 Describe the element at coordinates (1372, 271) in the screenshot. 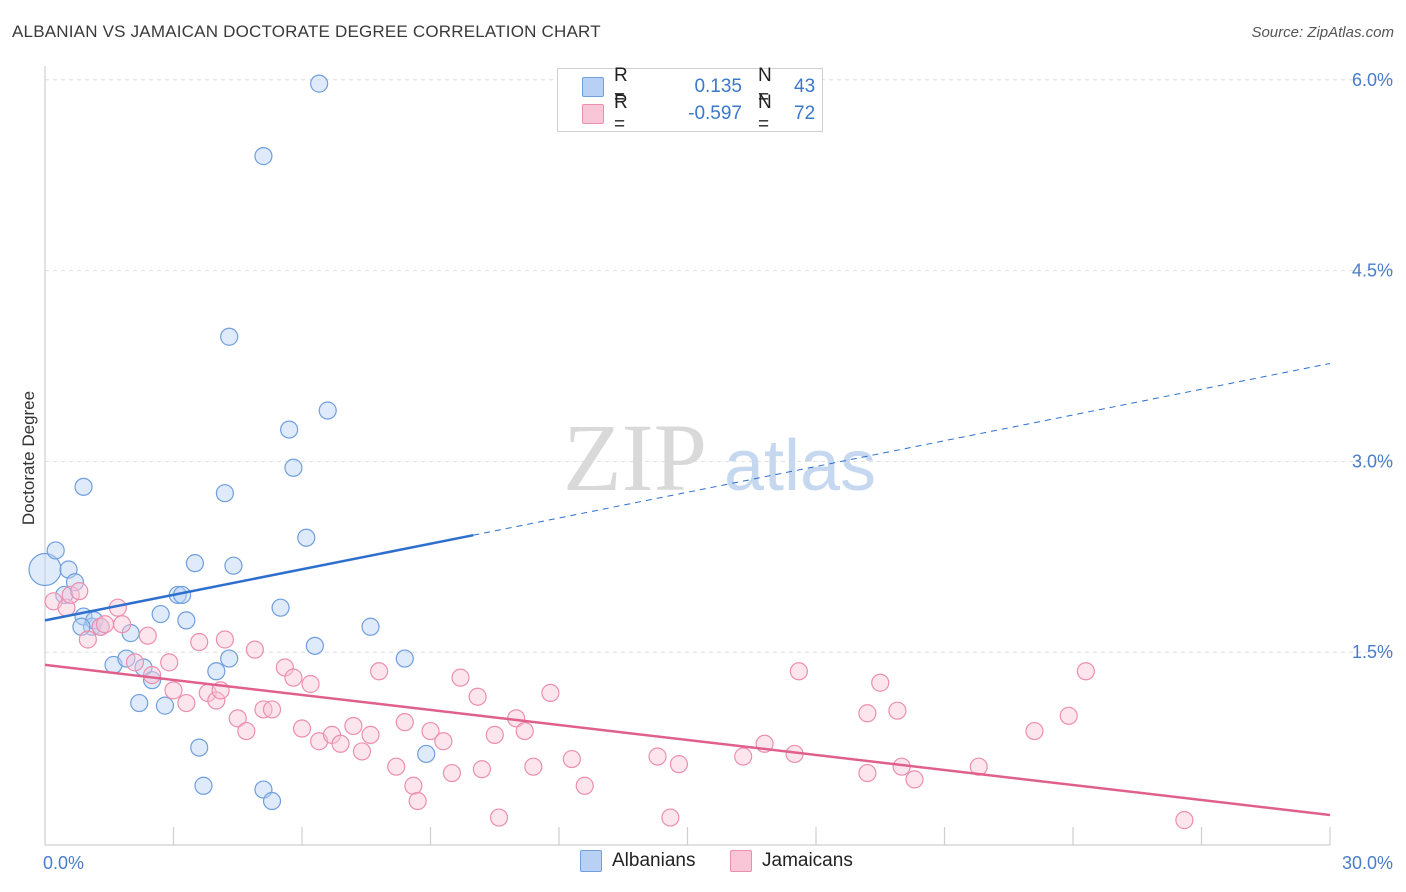

I see `y-tick-label: 4.5%` at that location.